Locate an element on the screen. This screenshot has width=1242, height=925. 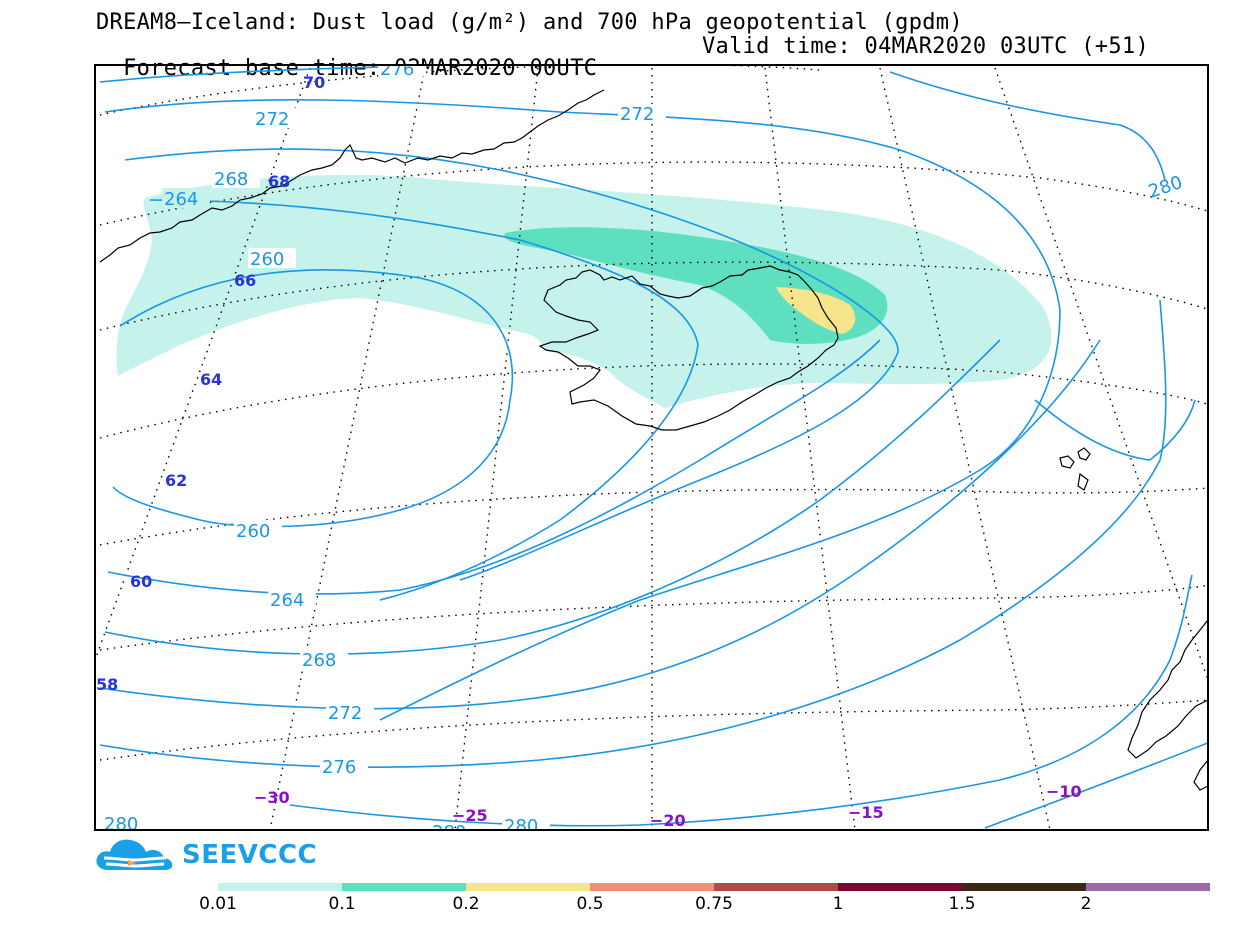
valid-time: Valid time: 04MAR2020 03UTC (+51) is located at coordinates (925, 46).